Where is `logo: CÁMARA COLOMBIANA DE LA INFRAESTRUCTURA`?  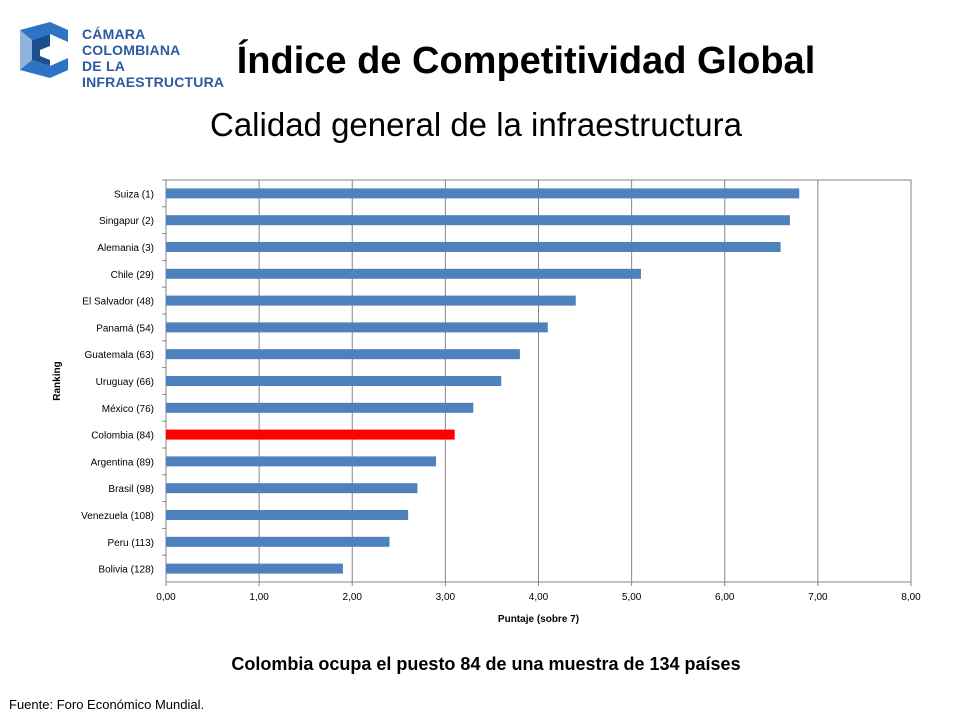
logo: CÁMARA COLOMBIANA DE LA INFRAESTRUCTURA is located at coordinates (118, 55).